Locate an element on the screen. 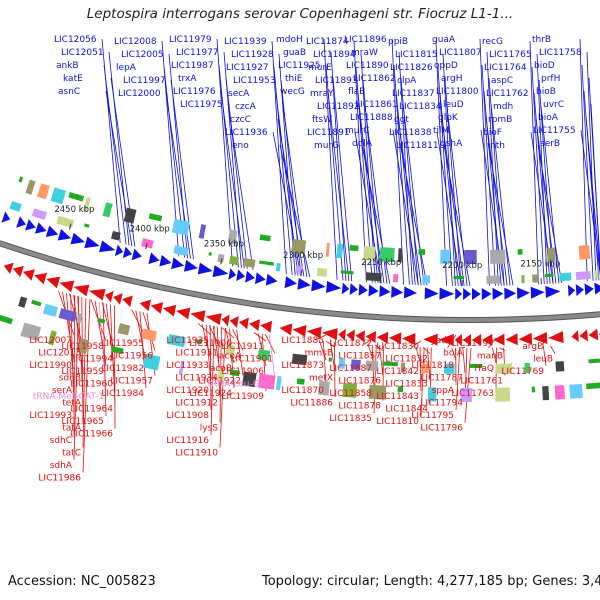 Image resolution: width=600 pixels, height=600 pixels. reverse-gene-label: LIC11908 is located at coordinates (187, 416).